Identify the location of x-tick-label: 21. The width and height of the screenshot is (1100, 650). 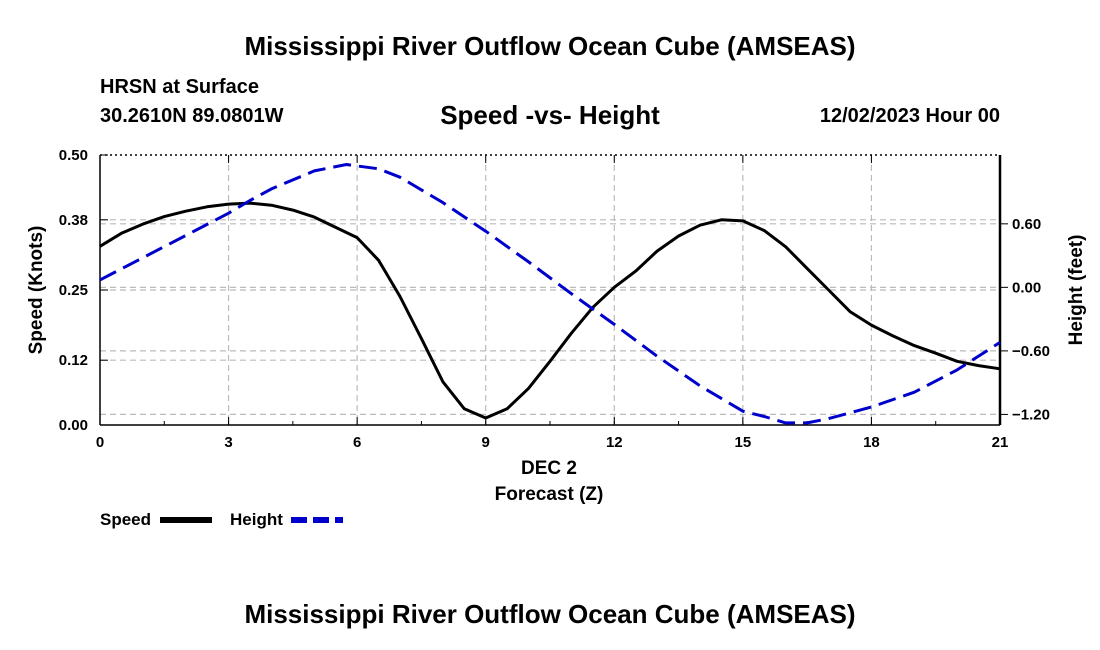
(1000, 442).